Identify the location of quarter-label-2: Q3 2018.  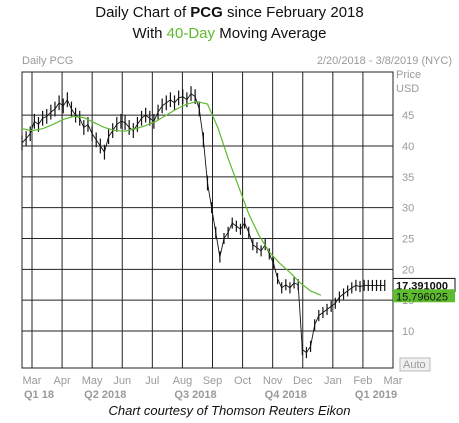
(195, 395).